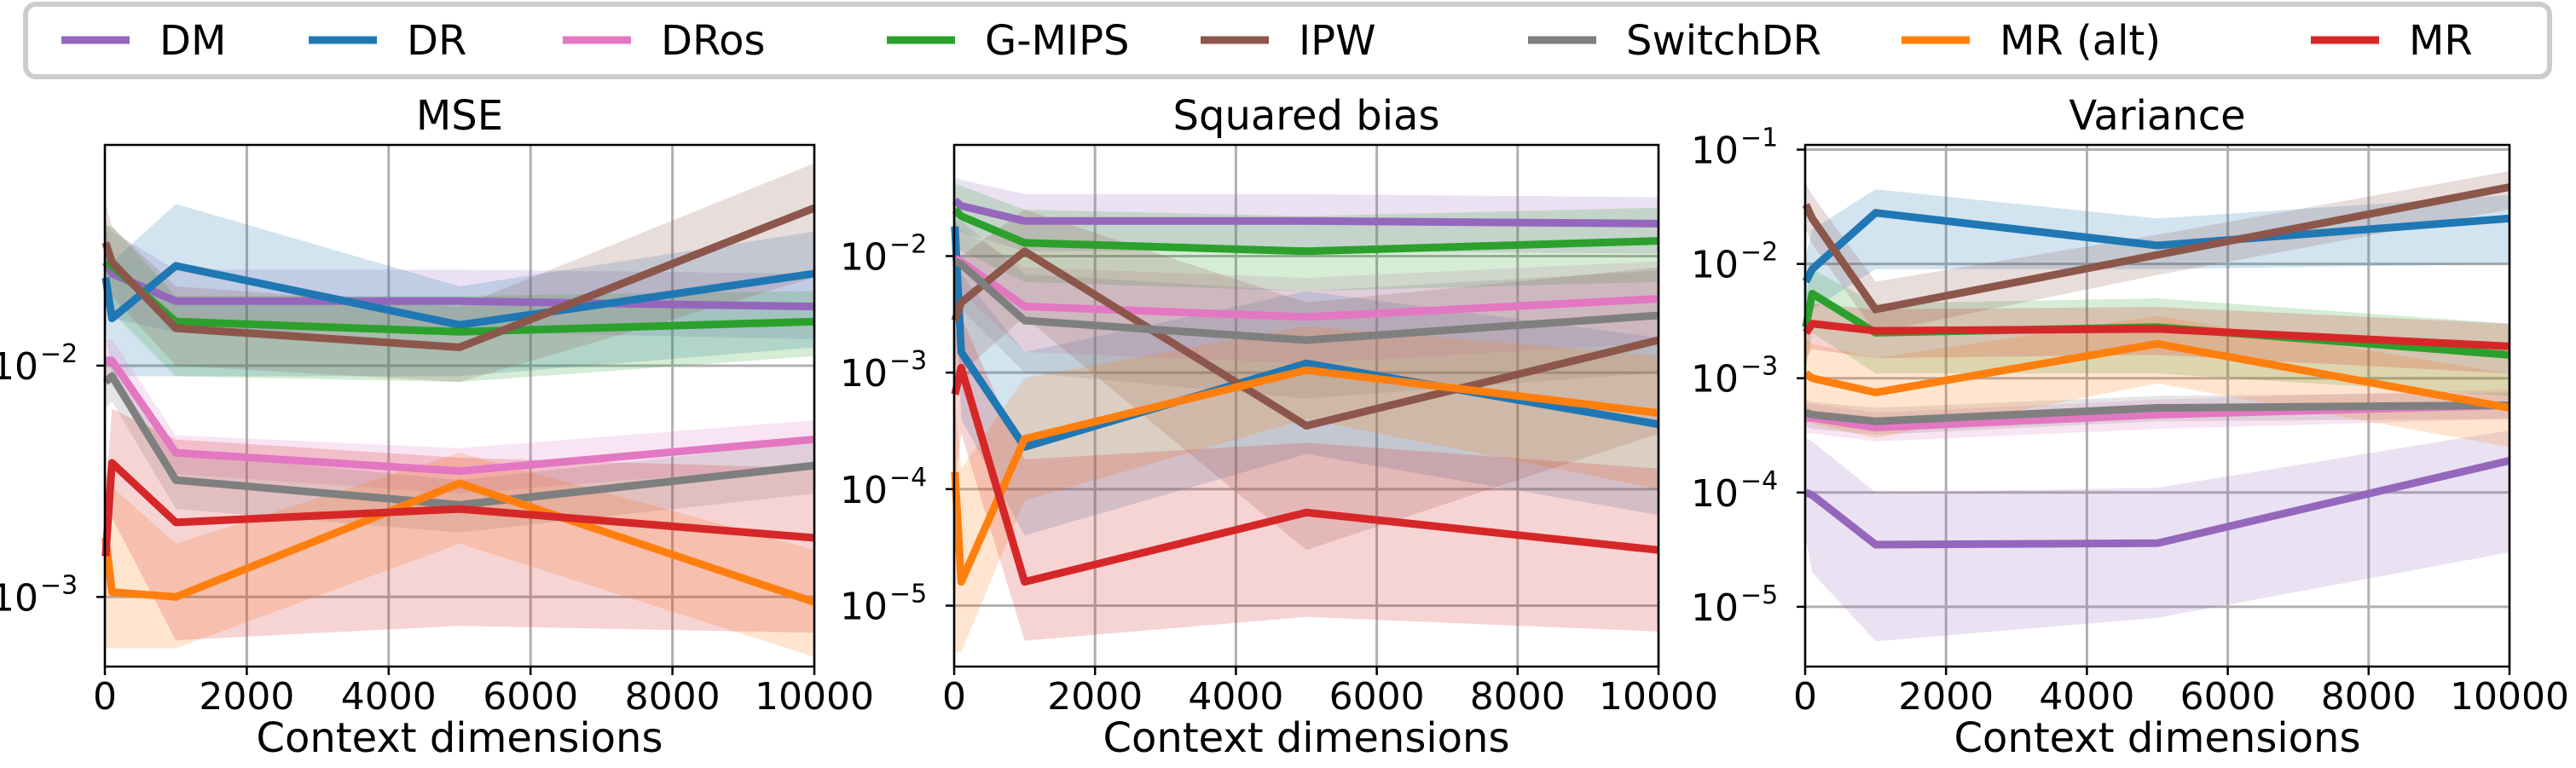 The height and width of the screenshot is (768, 2576). What do you see at coordinates (1724, 41) in the screenshot?
I see `legend-label: SwitchDR` at bounding box center [1724, 41].